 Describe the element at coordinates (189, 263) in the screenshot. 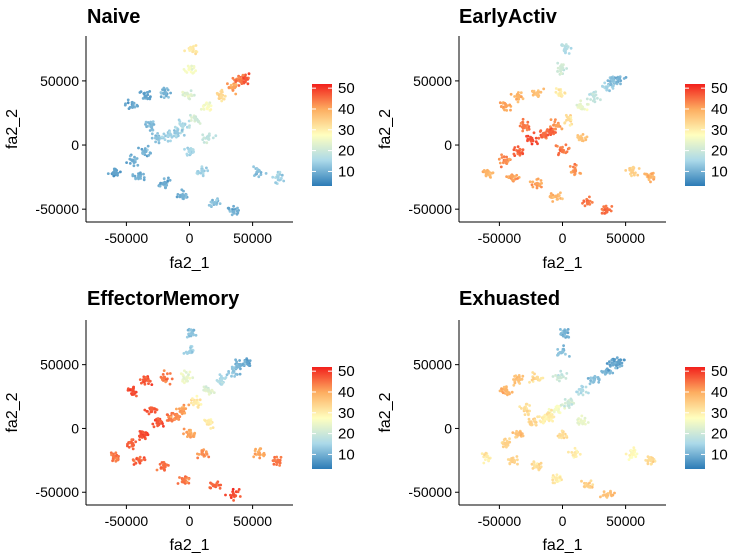

I see `x-axis-label: fa2_1` at that location.